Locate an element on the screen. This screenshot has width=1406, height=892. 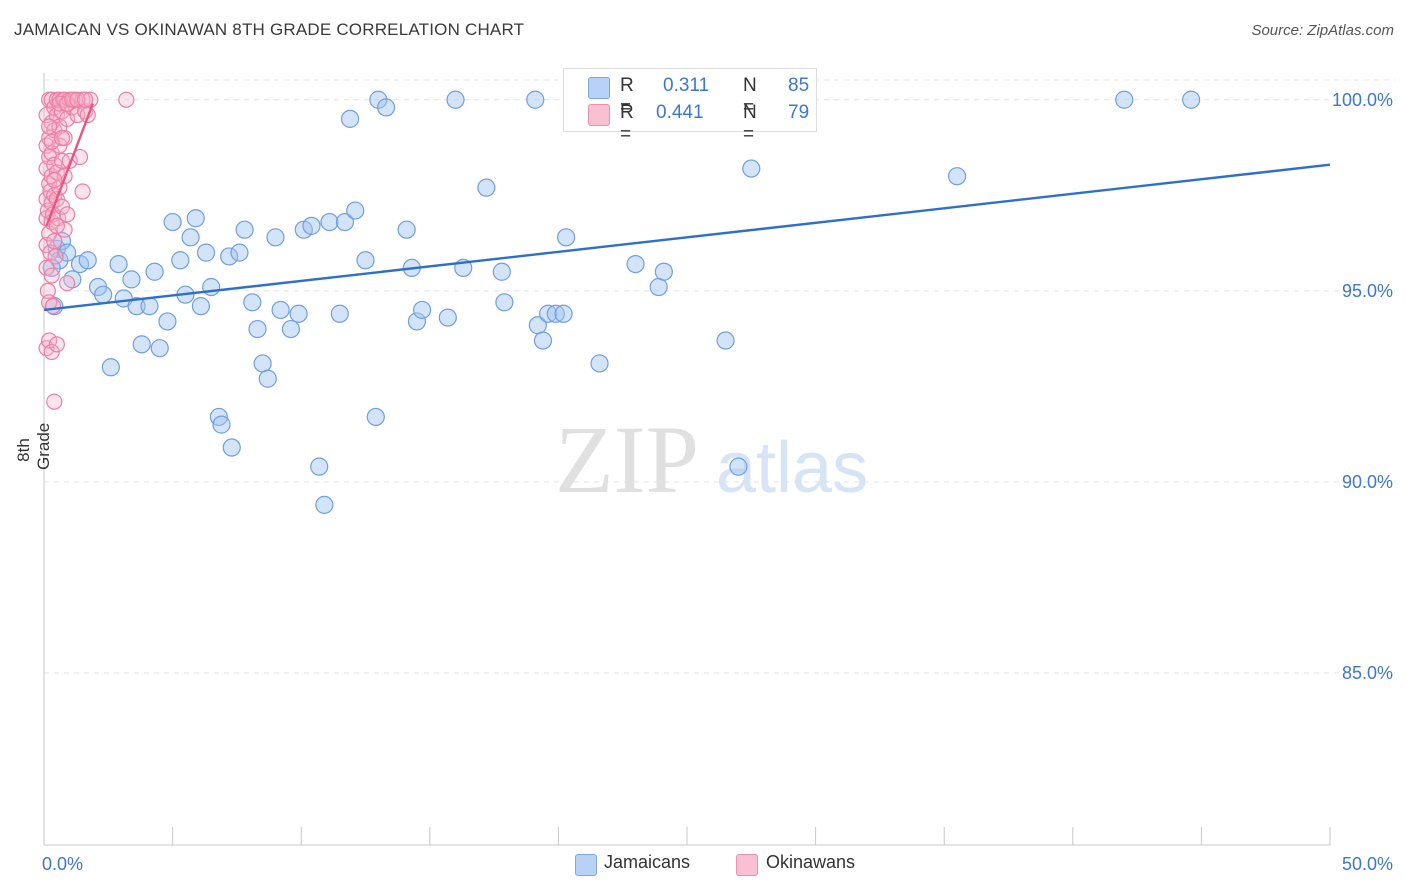
y-axis-label: 8th Grade is located at coordinates (33, 446).